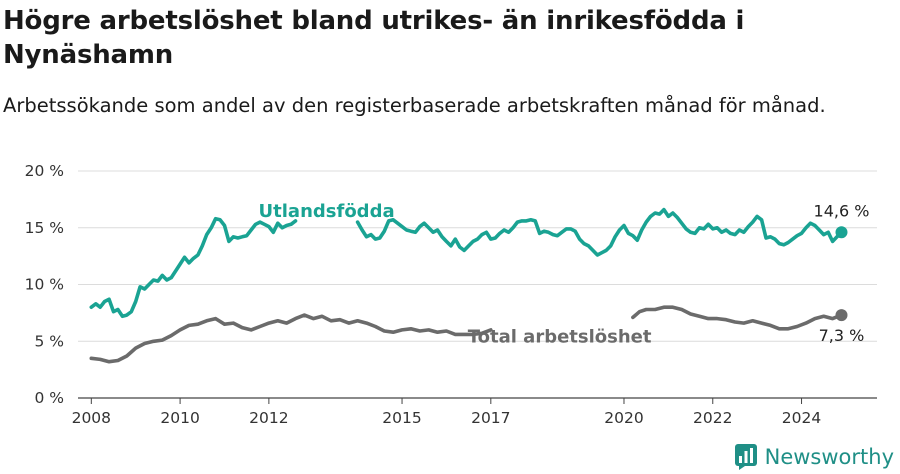 Image resolution: width=900 pixels, height=474 pixels. I want to click on x-tick-label: 2020, so click(623, 418).